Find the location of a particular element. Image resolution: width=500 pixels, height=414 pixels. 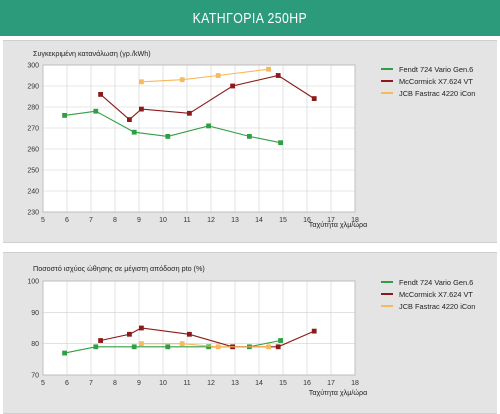

y-tick-label: 70 is located at coordinates (35, 376).